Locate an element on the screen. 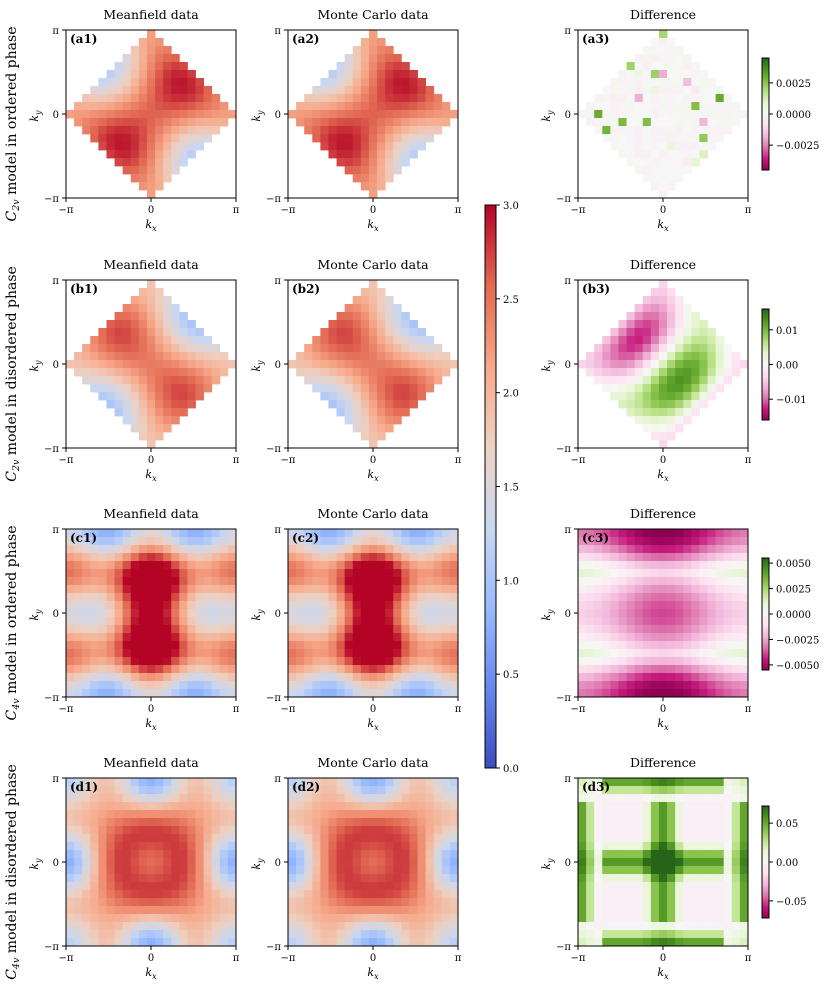  colorbar-tick-label: −0.0025 is located at coordinates (797, 146).